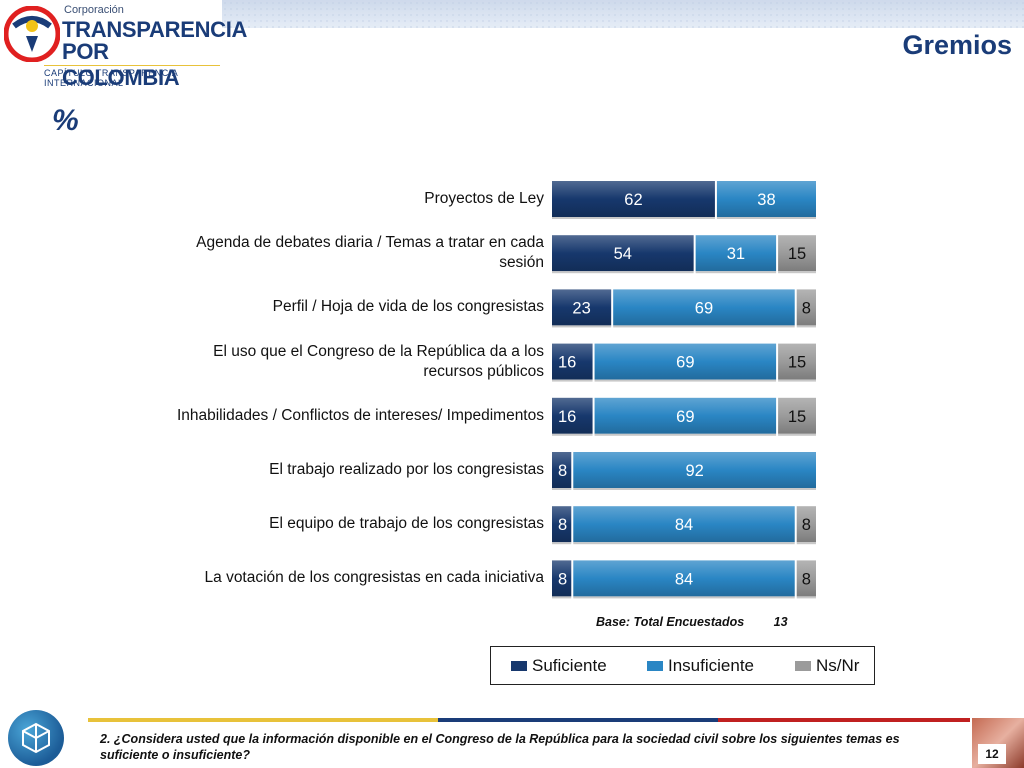 This screenshot has width=1024, height=768. I want to click on legend-label: Insuficiente, so click(711, 665).